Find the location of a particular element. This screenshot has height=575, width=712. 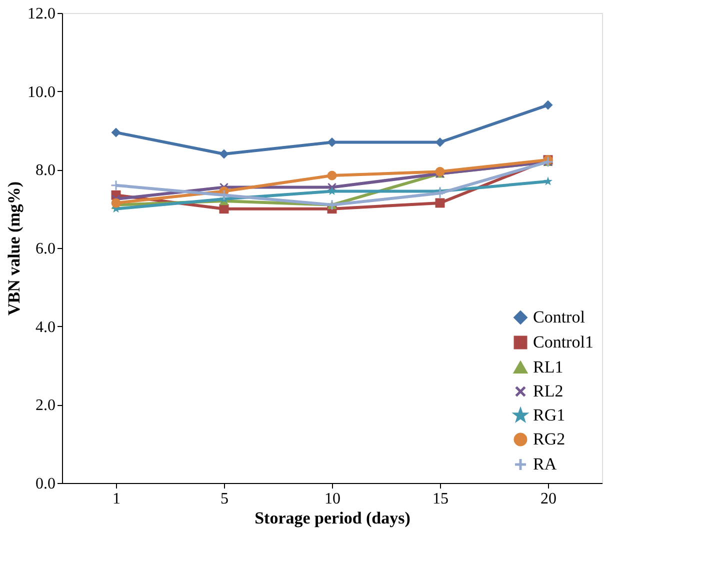

y-tick-label: 4.0 is located at coordinates (46, 327).